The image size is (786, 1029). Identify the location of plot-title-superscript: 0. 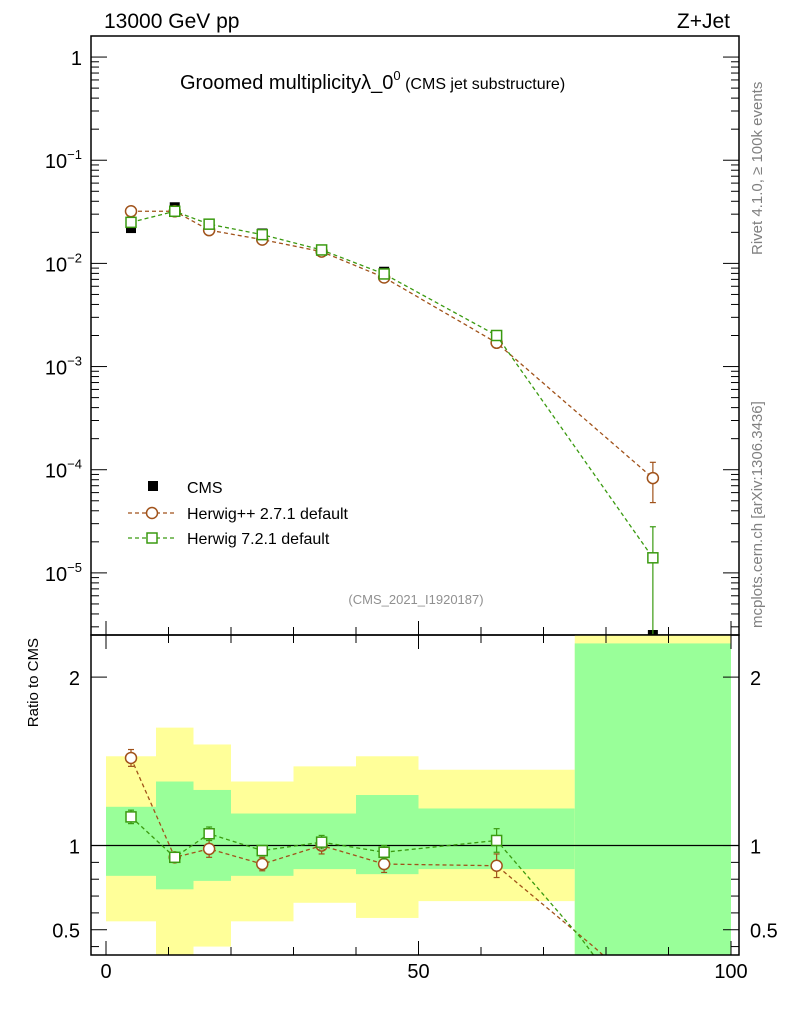
(396, 75).